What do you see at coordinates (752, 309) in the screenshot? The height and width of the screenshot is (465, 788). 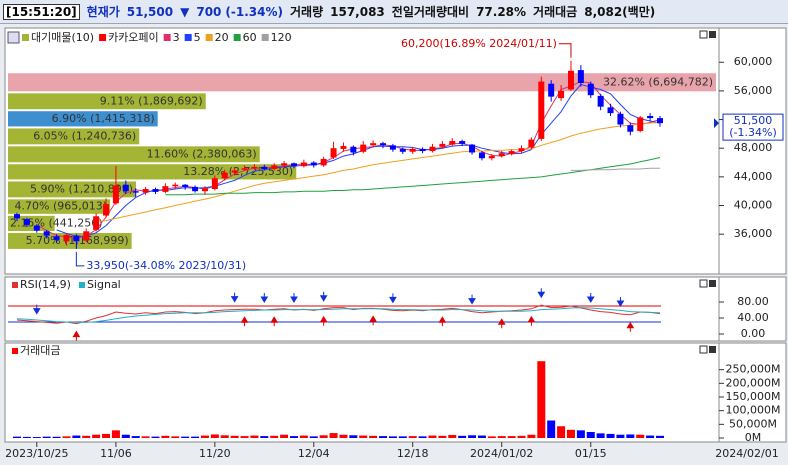 I see `rsi-axis-panel` at bounding box center [752, 309].